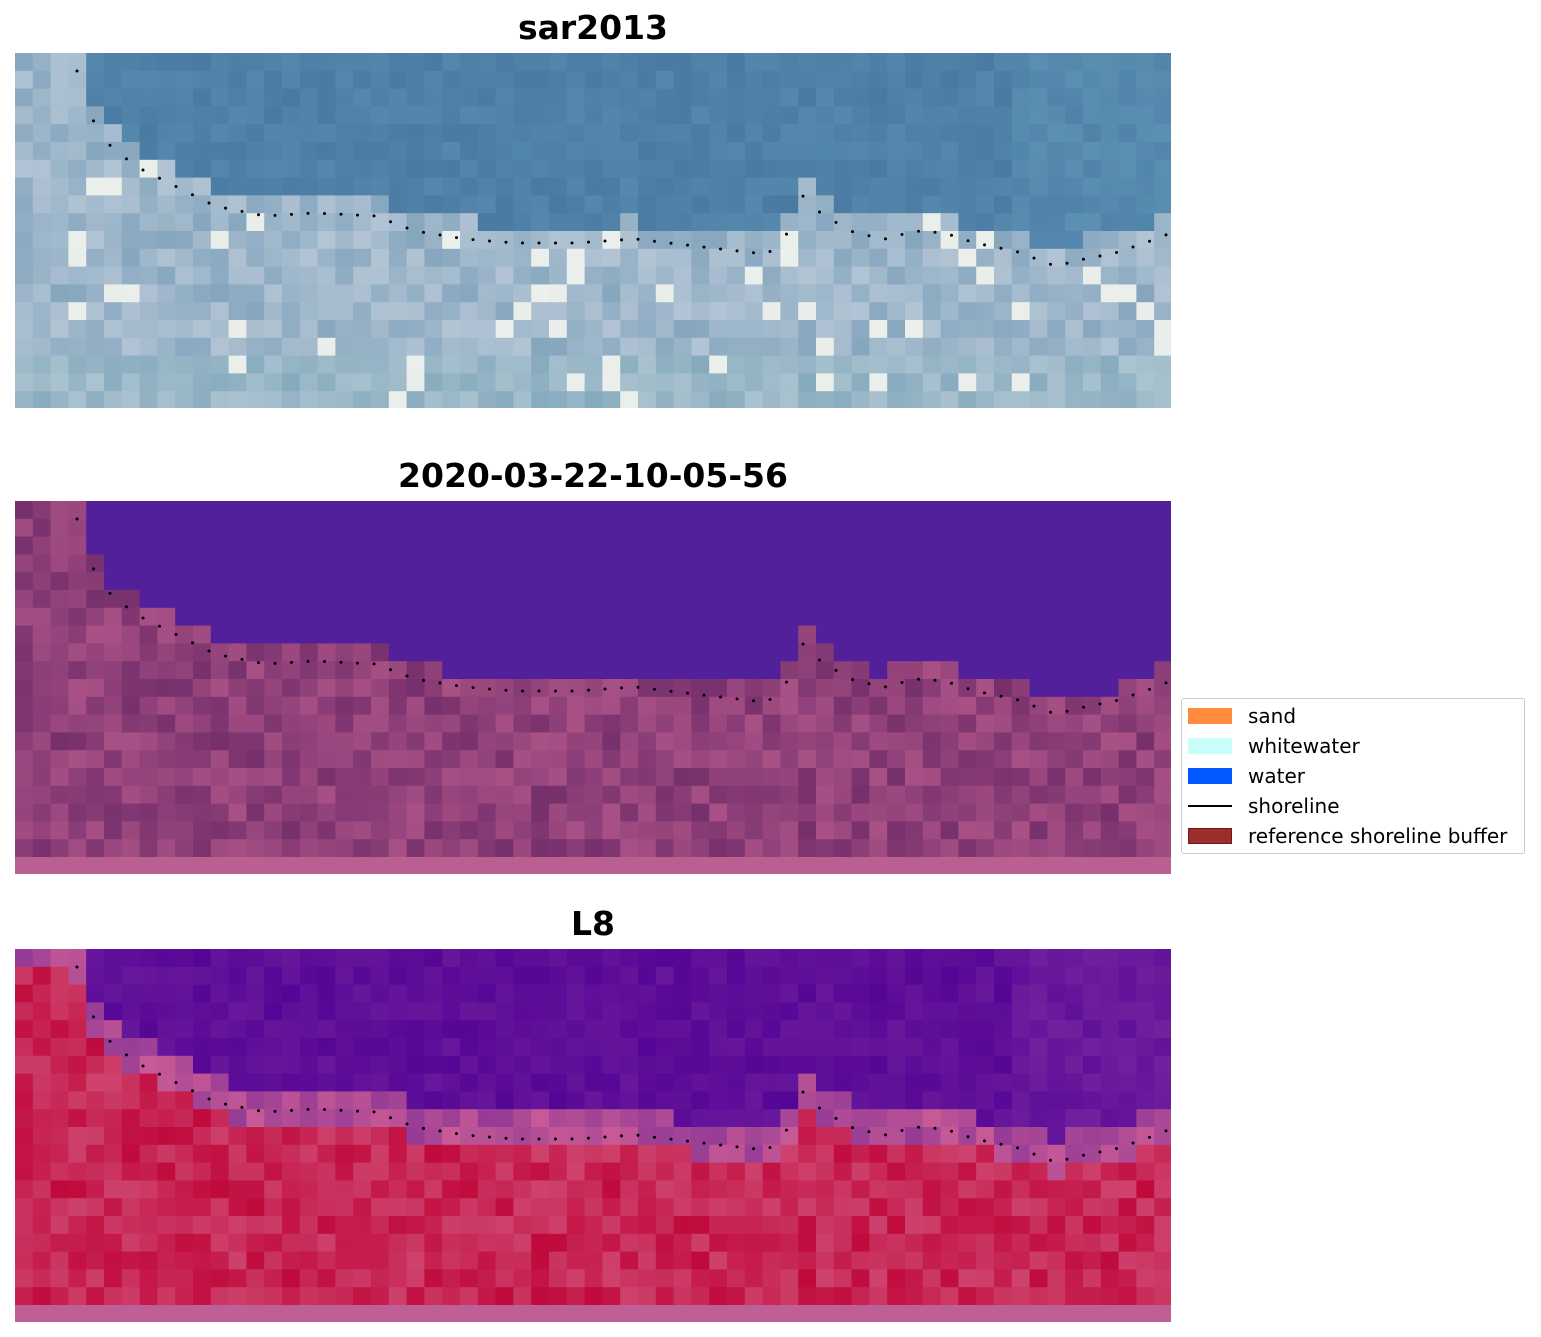  What do you see at coordinates (593, 923) in the screenshot?
I see `panel-title-l8: L8` at bounding box center [593, 923].